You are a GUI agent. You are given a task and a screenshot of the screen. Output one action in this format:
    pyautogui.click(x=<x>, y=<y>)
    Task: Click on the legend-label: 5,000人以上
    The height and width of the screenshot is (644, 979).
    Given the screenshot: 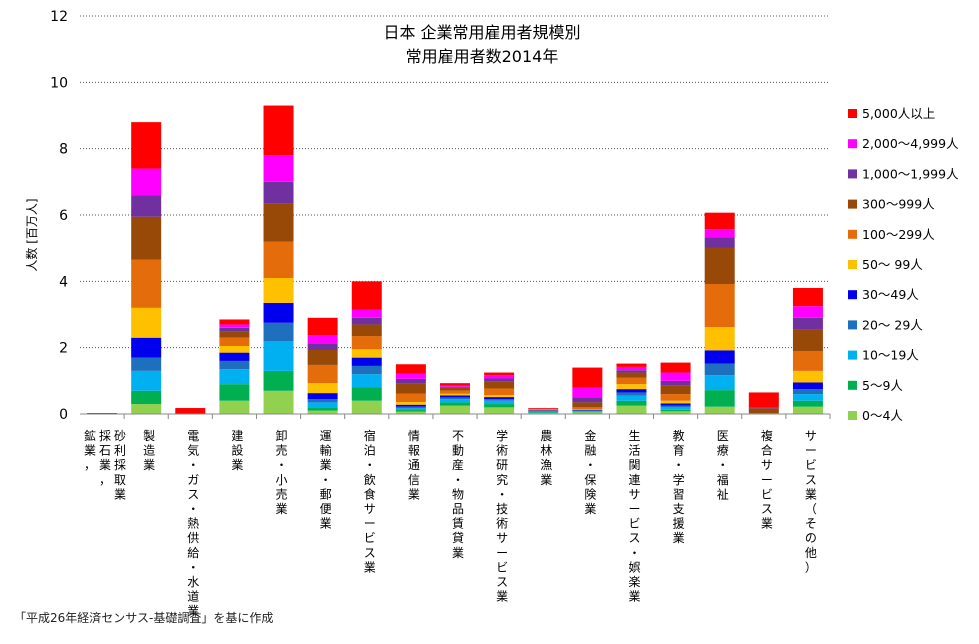 What is the action you would take?
    pyautogui.click(x=898, y=113)
    